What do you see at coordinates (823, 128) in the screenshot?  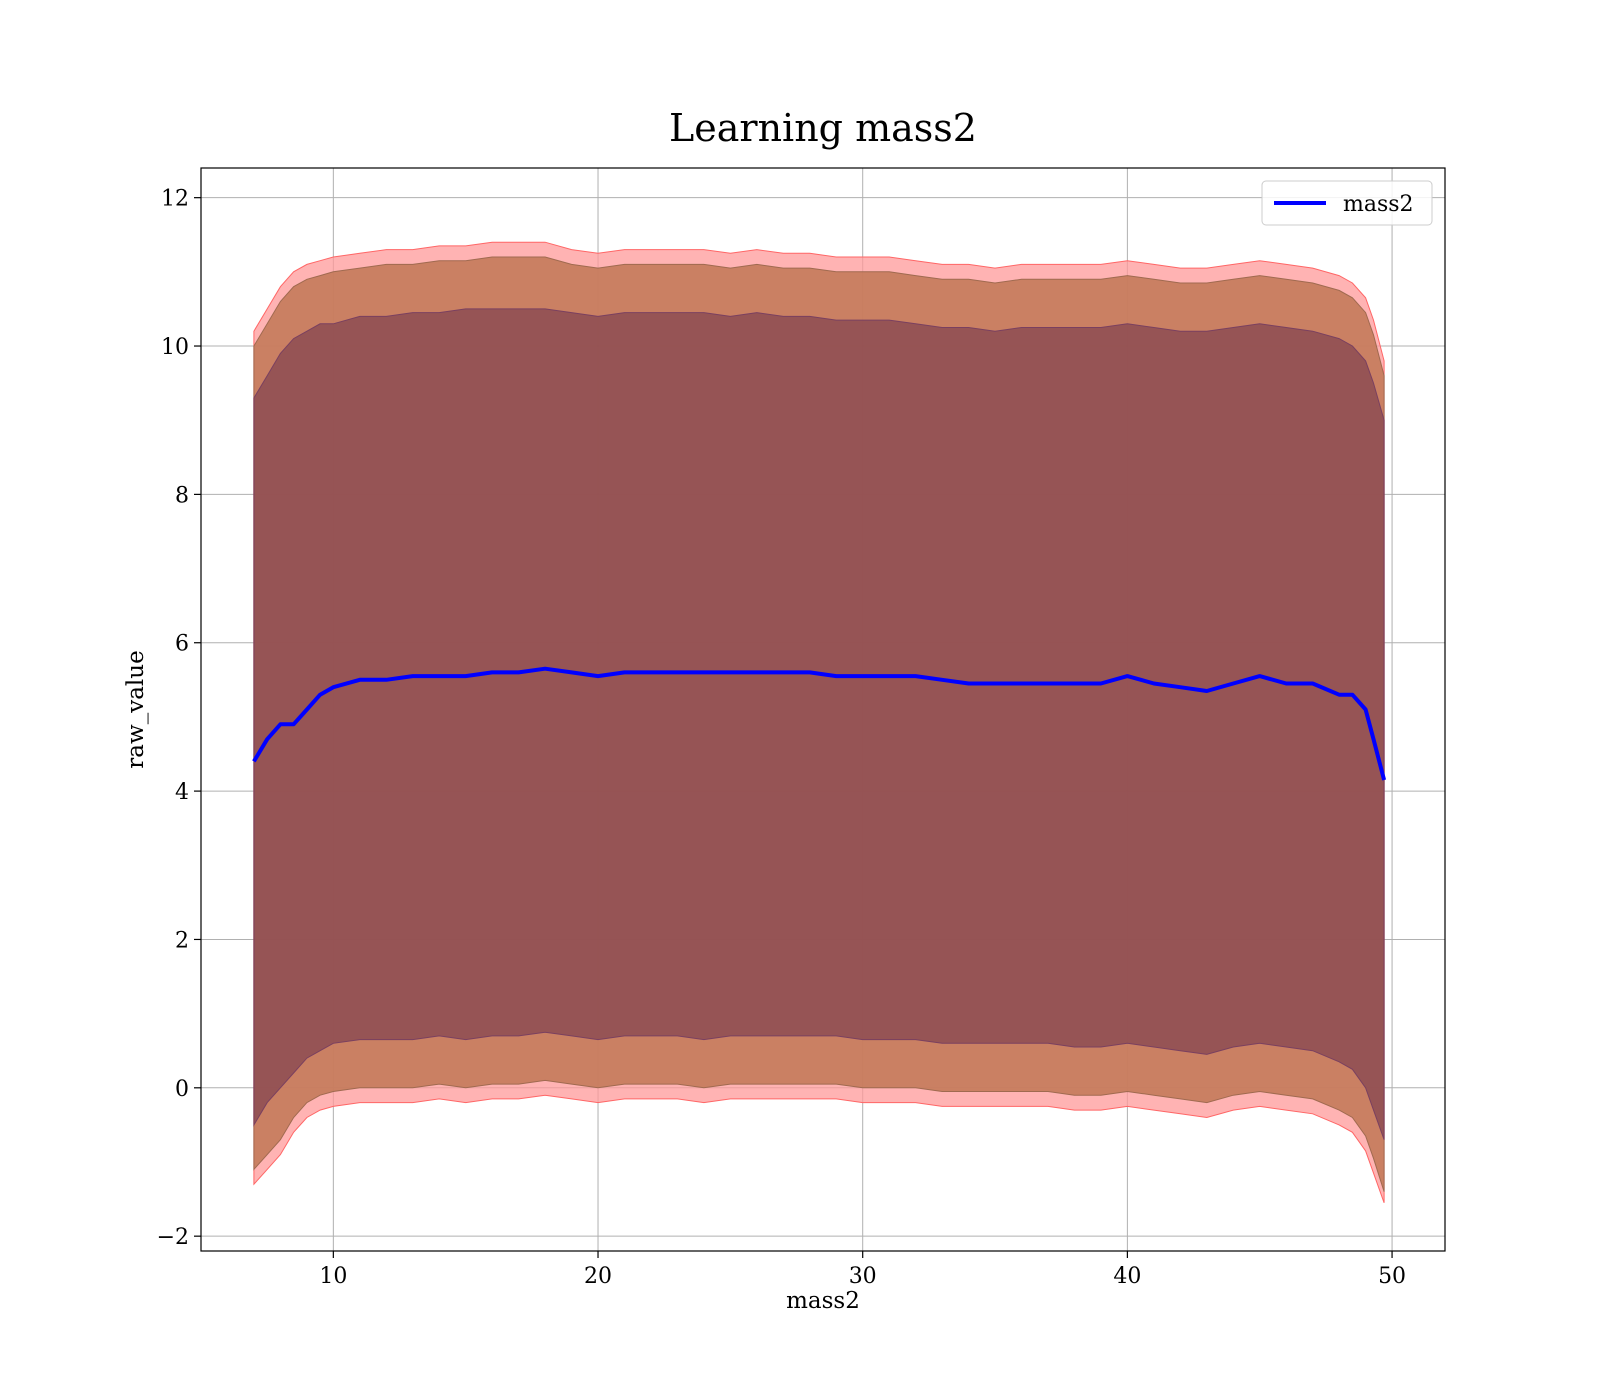 I see `chart-title: Learning mass2` at bounding box center [823, 128].